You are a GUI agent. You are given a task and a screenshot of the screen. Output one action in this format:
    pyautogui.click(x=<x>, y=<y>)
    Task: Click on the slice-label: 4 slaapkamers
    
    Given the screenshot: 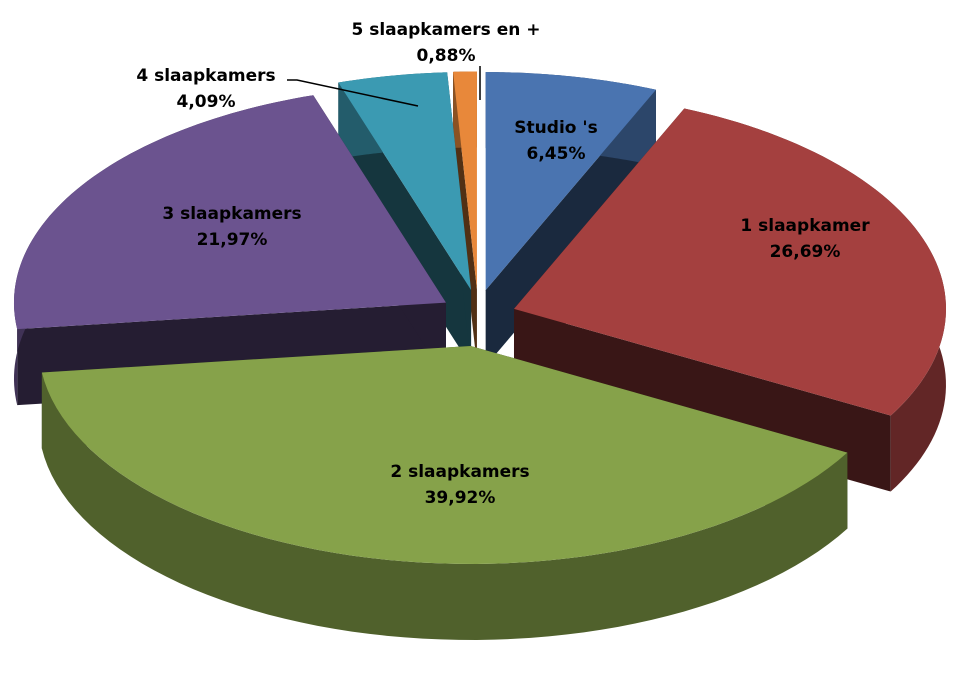 What is the action you would take?
    pyautogui.click(x=205, y=76)
    